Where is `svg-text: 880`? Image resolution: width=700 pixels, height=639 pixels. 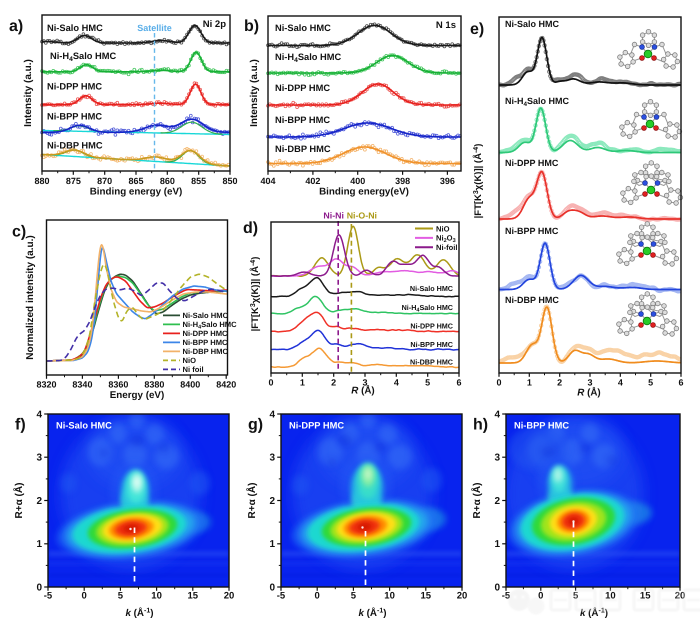
svg-text: 880 is located at coordinates (41, 181).